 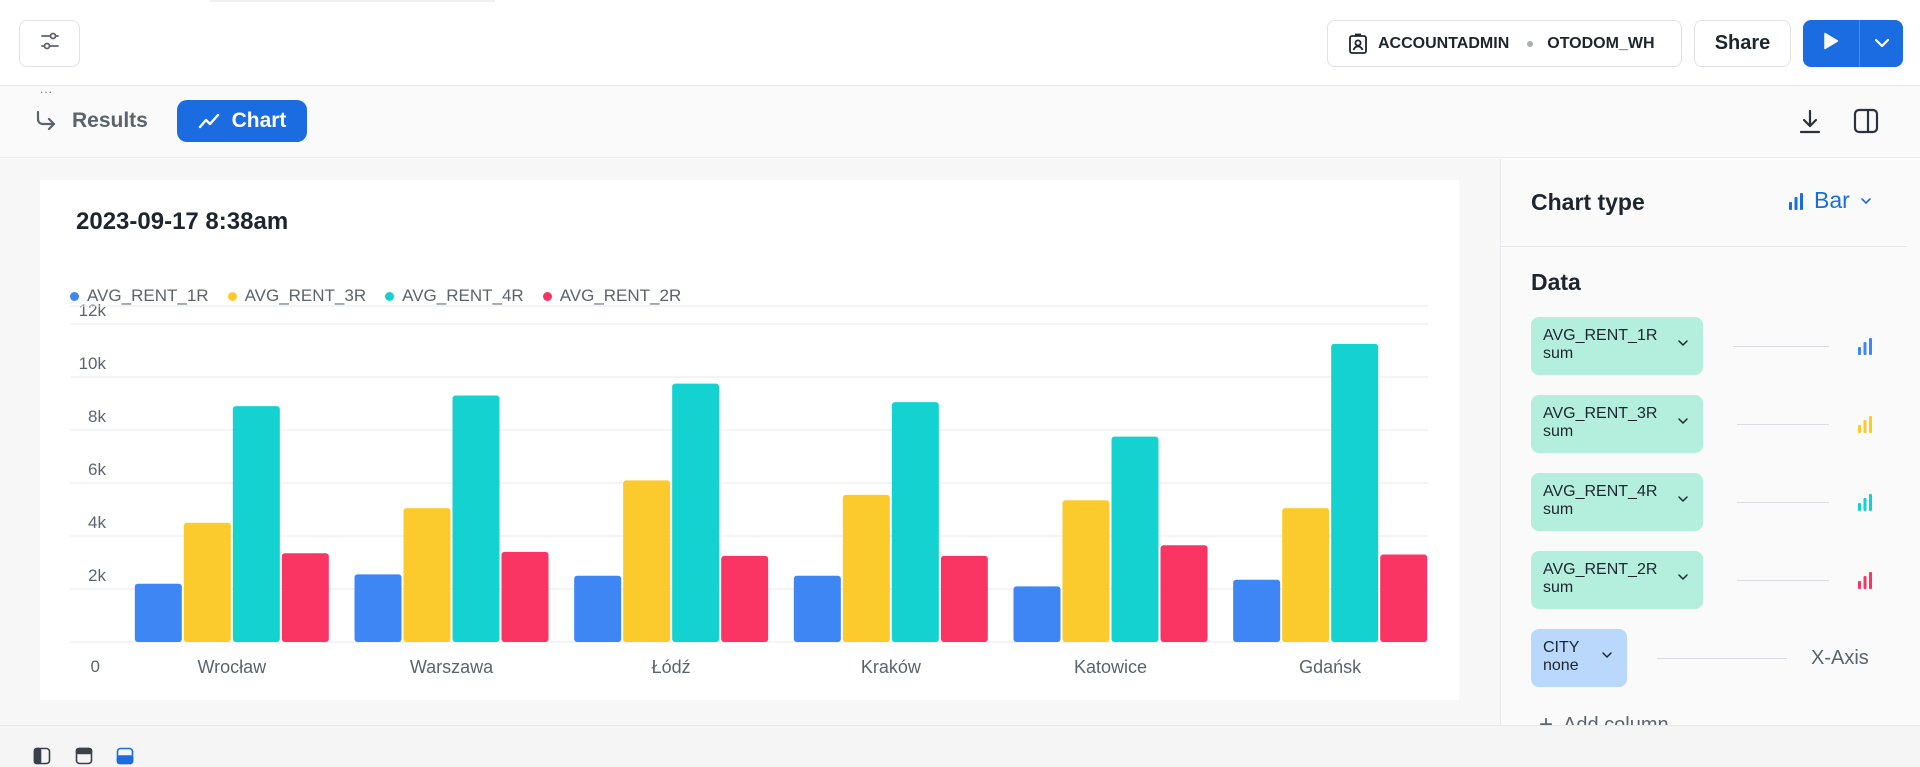 I want to click on chart-type-select: Bar, so click(x=1830, y=200).